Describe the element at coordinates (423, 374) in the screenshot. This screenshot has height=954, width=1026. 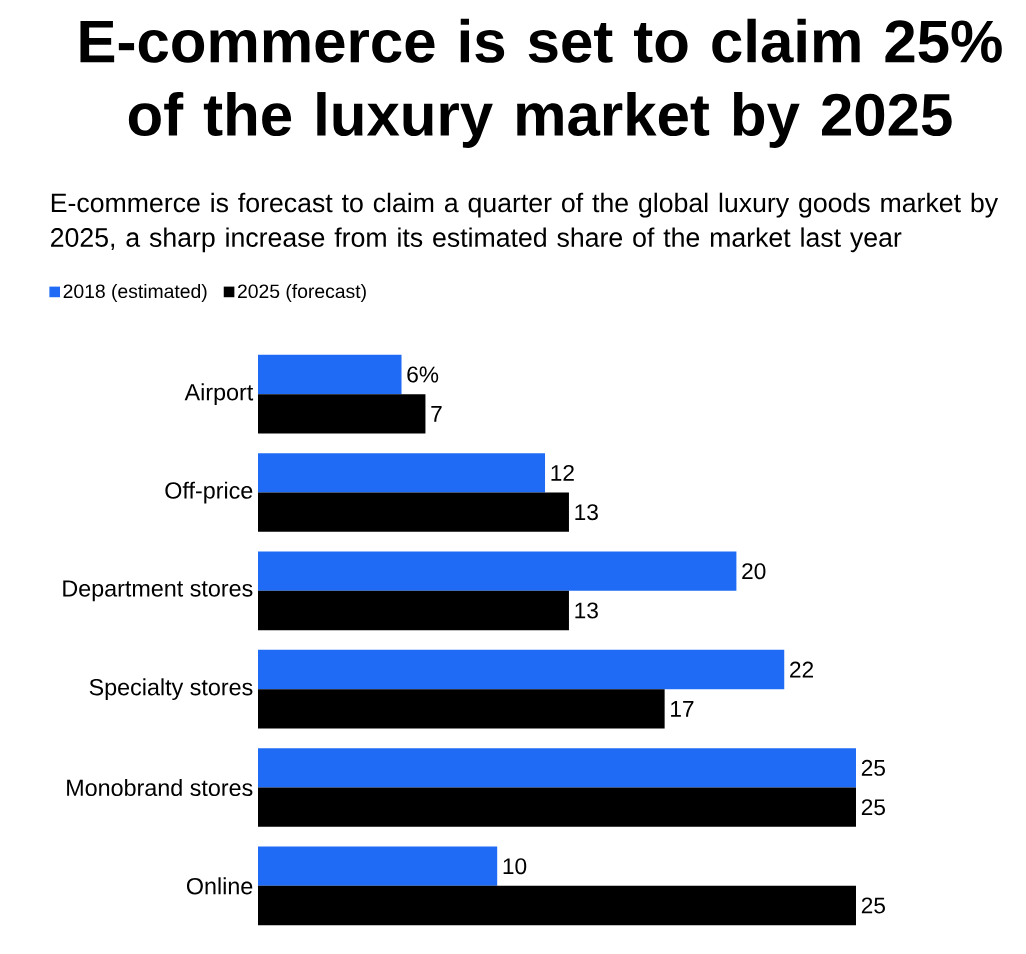
I see `data-label: 6%` at that location.